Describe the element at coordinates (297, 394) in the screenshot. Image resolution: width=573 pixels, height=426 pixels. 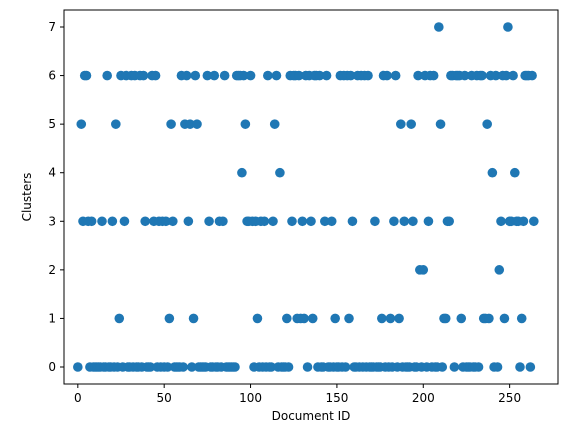
I see `x-axis-ticks: 0 50 100 150 200 250` at that location.